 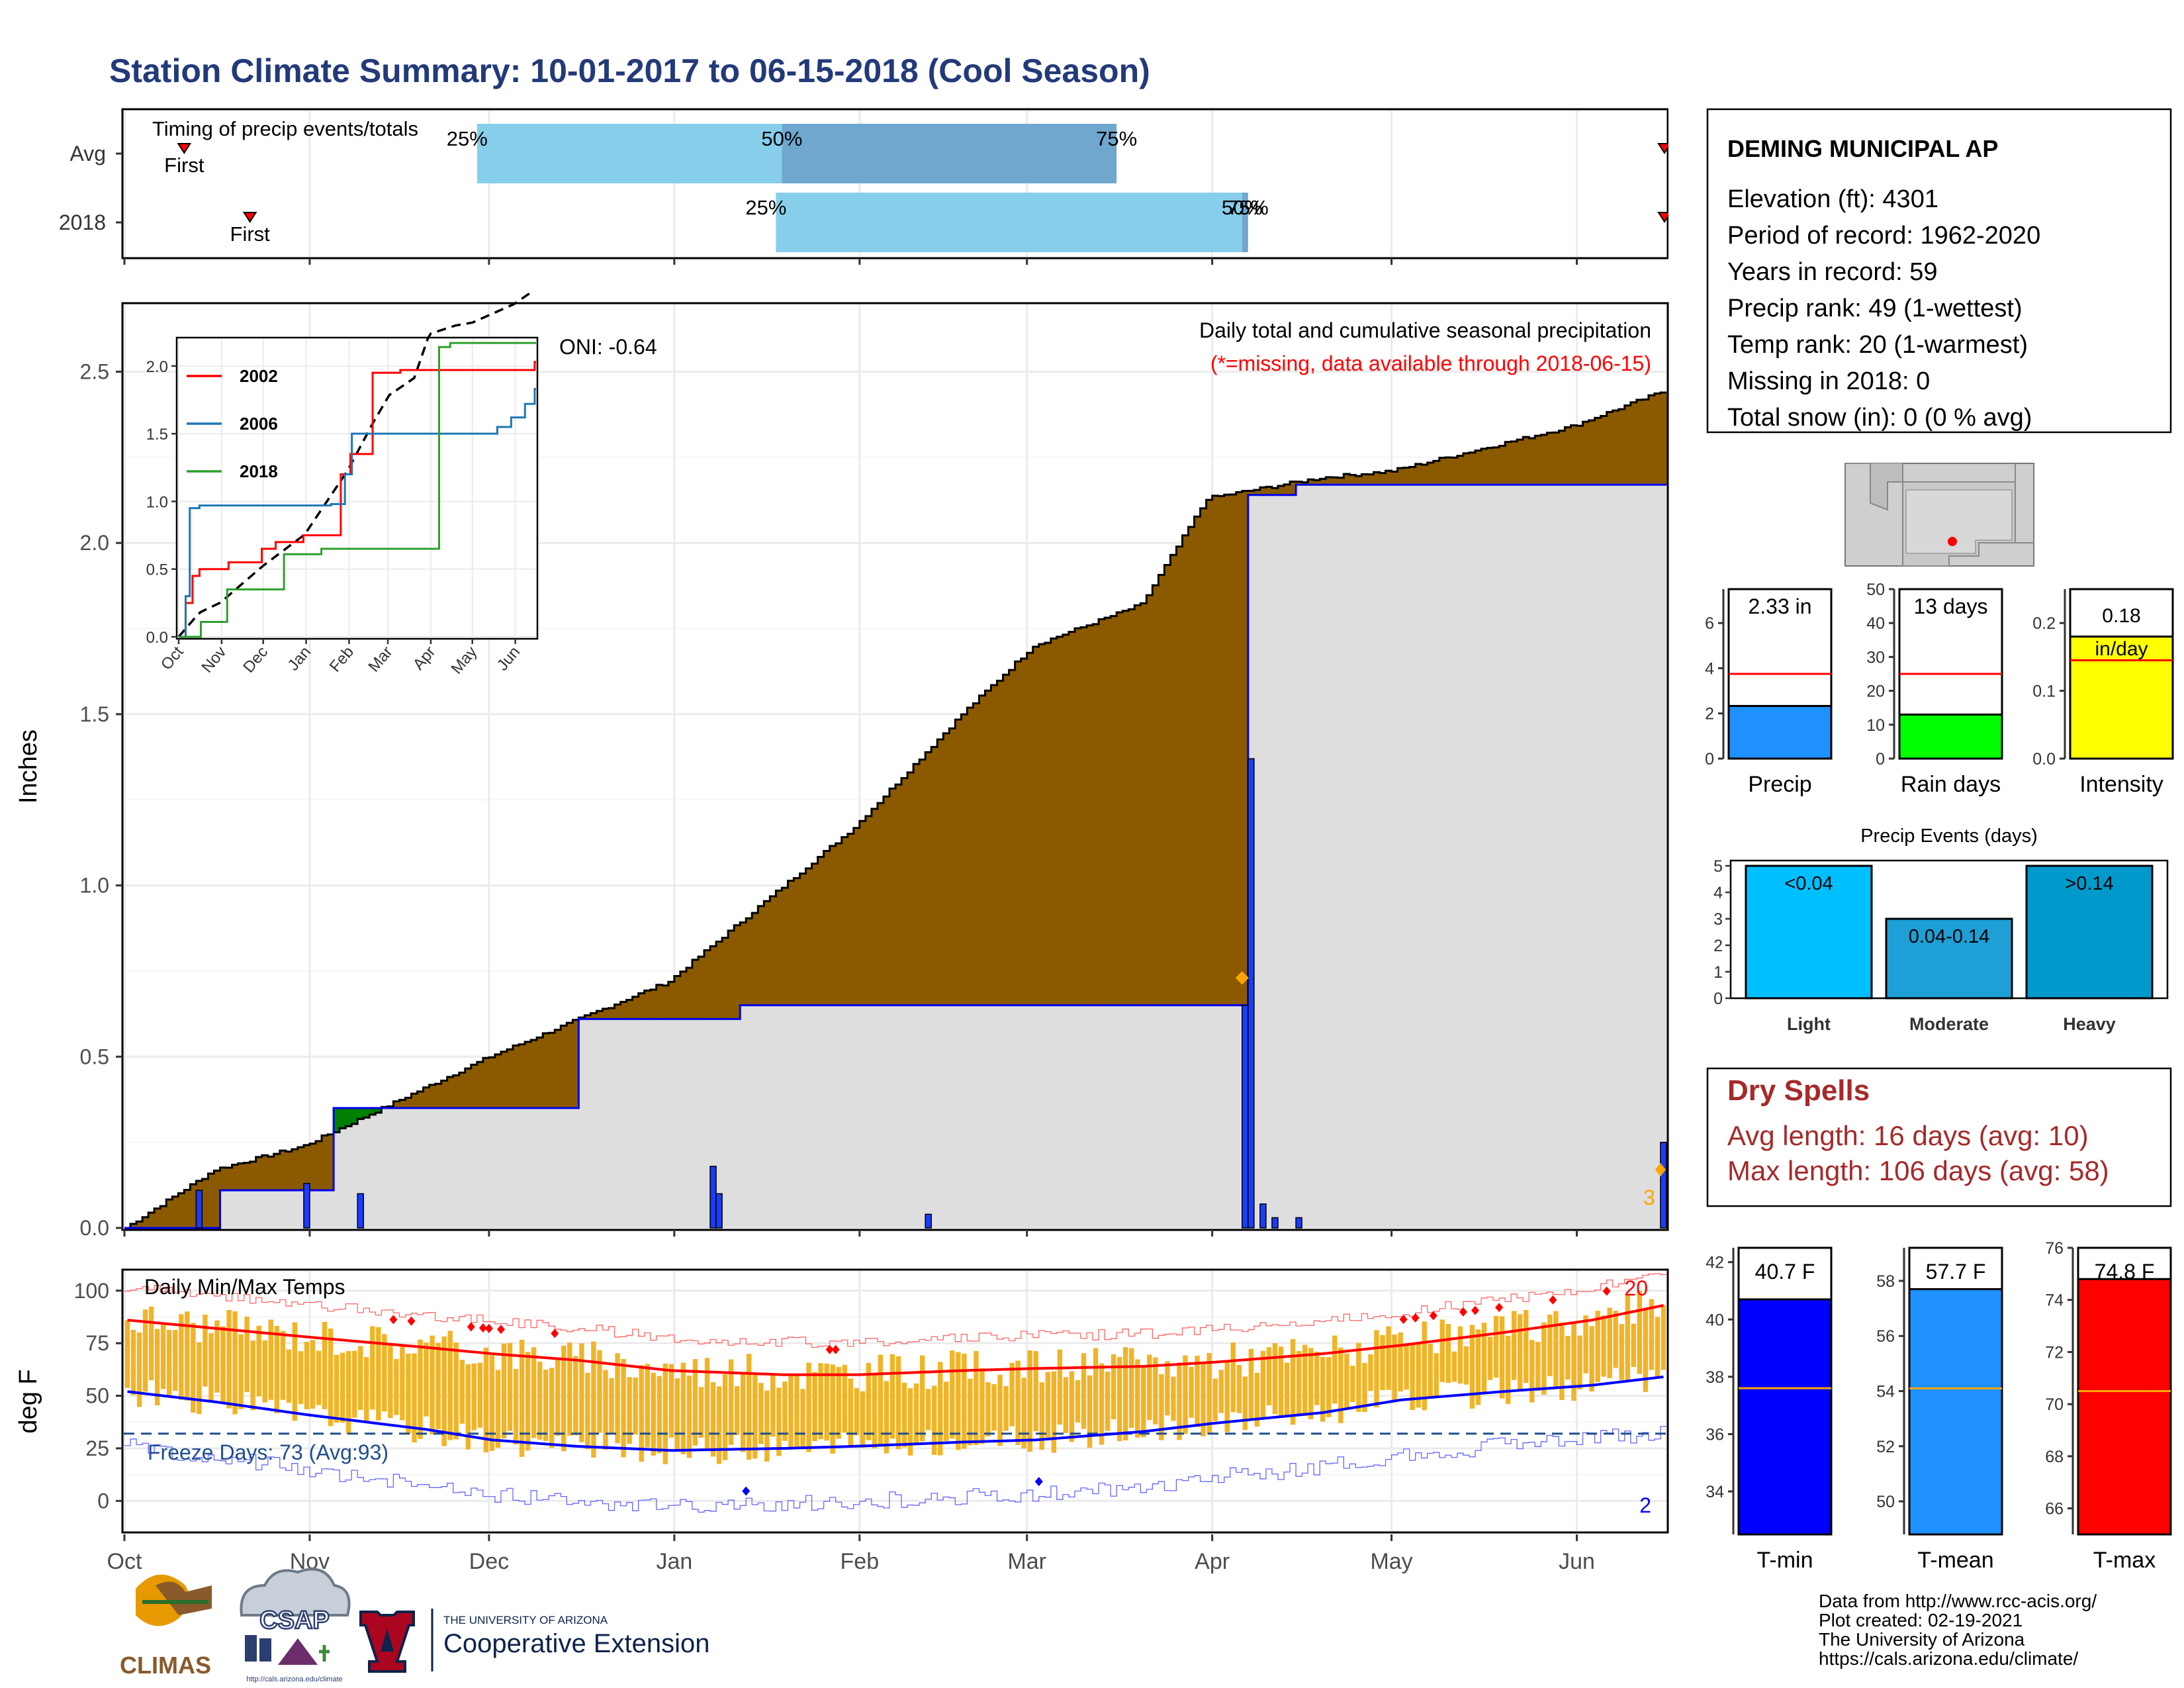 What do you see at coordinates (629, 153) in the screenshot?
I see `timing-bar-q25-q50` at bounding box center [629, 153].